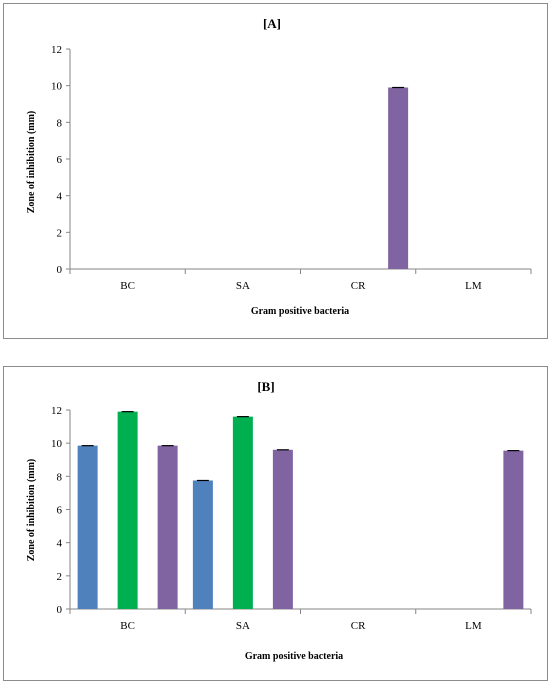 This screenshot has height=694, width=558. Describe the element at coordinates (358, 626) in the screenshot. I see `chart-b-category-label: CR` at that location.